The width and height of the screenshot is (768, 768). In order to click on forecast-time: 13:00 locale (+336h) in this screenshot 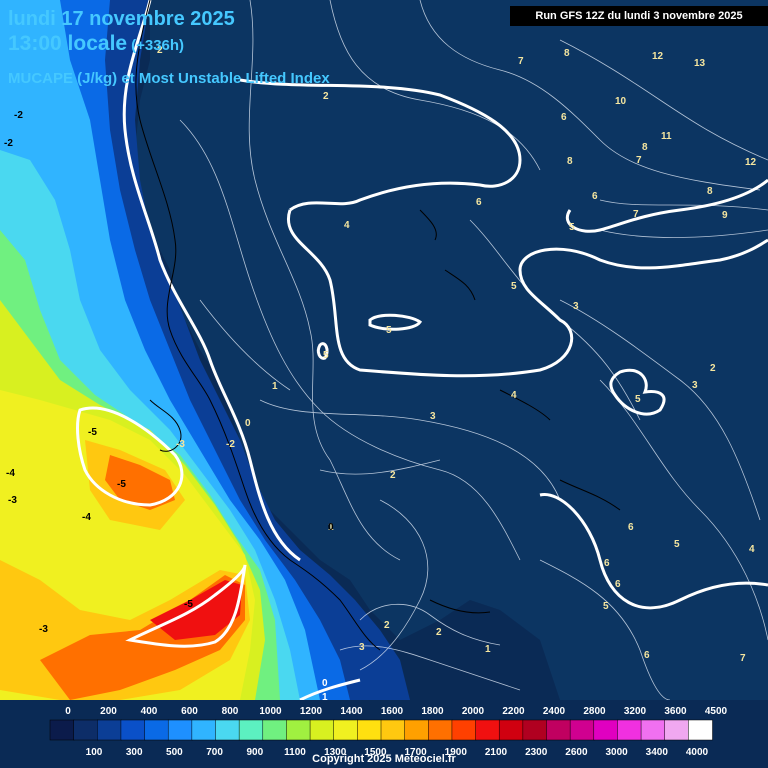, I will do `click(96, 44)`.